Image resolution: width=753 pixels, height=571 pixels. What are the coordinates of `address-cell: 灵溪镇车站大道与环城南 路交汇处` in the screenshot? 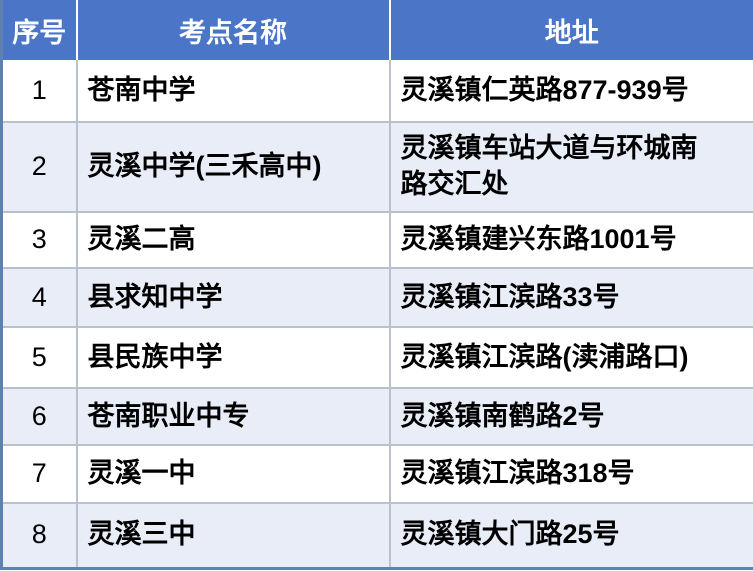 It's located at (570, 166).